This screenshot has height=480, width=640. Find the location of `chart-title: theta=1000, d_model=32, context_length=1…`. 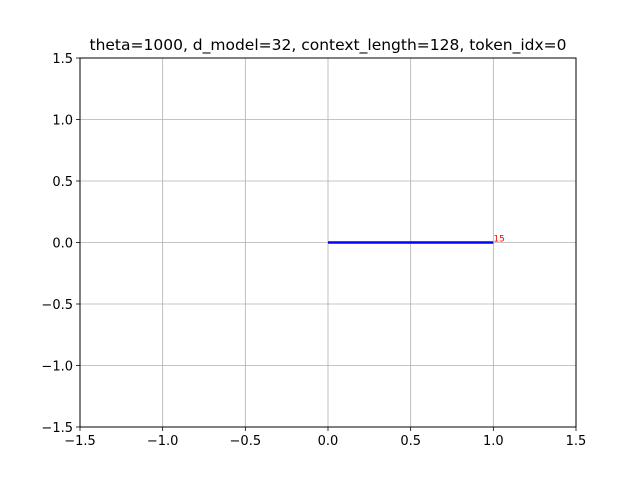

chart-title: theta=1000, d_model=32, context_length=1… is located at coordinates (328, 45).